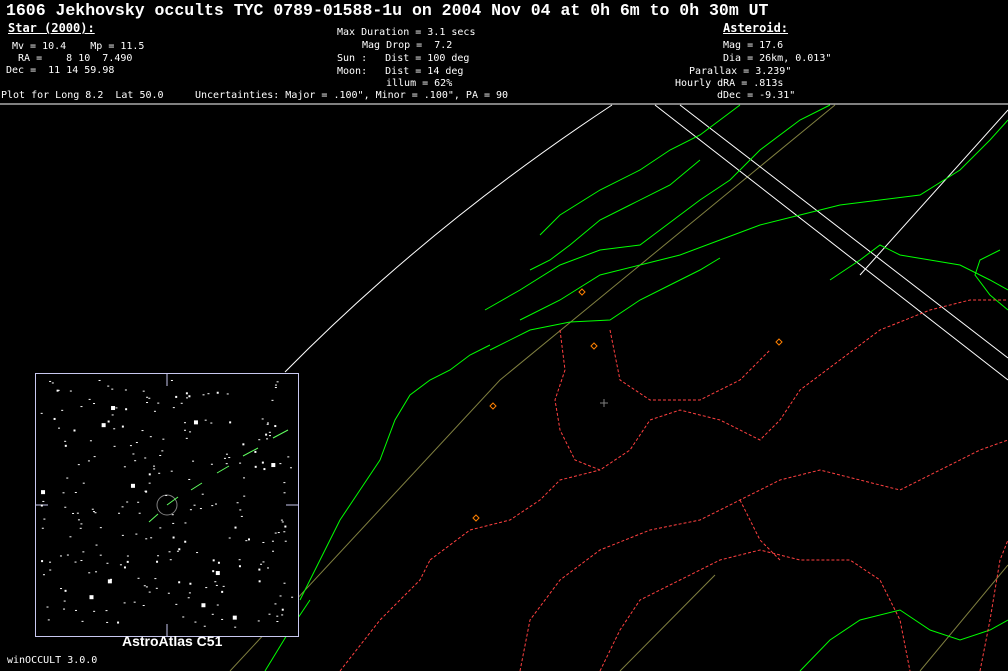  Describe the element at coordinates (60, 70) in the screenshot. I see `star-dec: Dec = 11 14 59.98` at that location.